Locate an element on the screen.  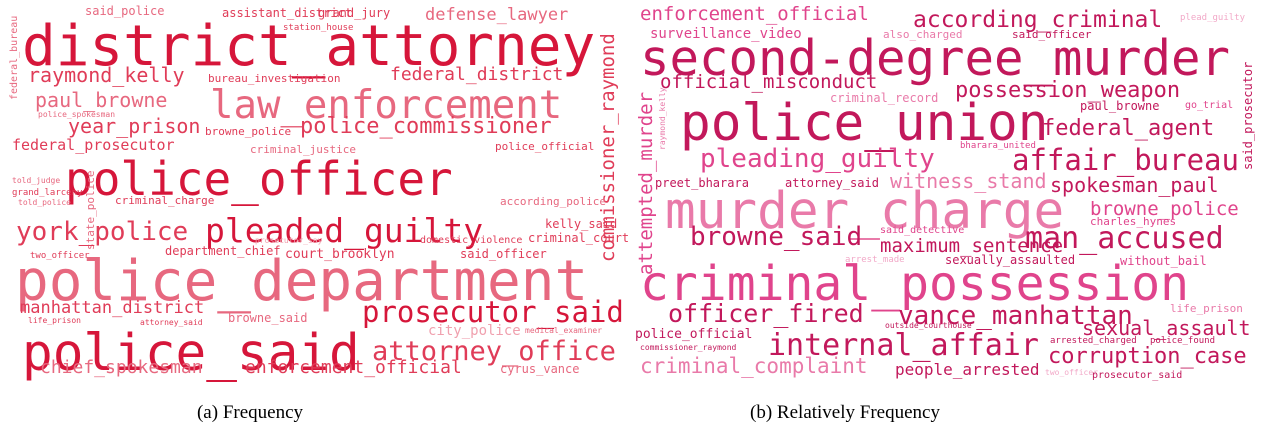
word: law_enforcement is located at coordinates (386, 105).